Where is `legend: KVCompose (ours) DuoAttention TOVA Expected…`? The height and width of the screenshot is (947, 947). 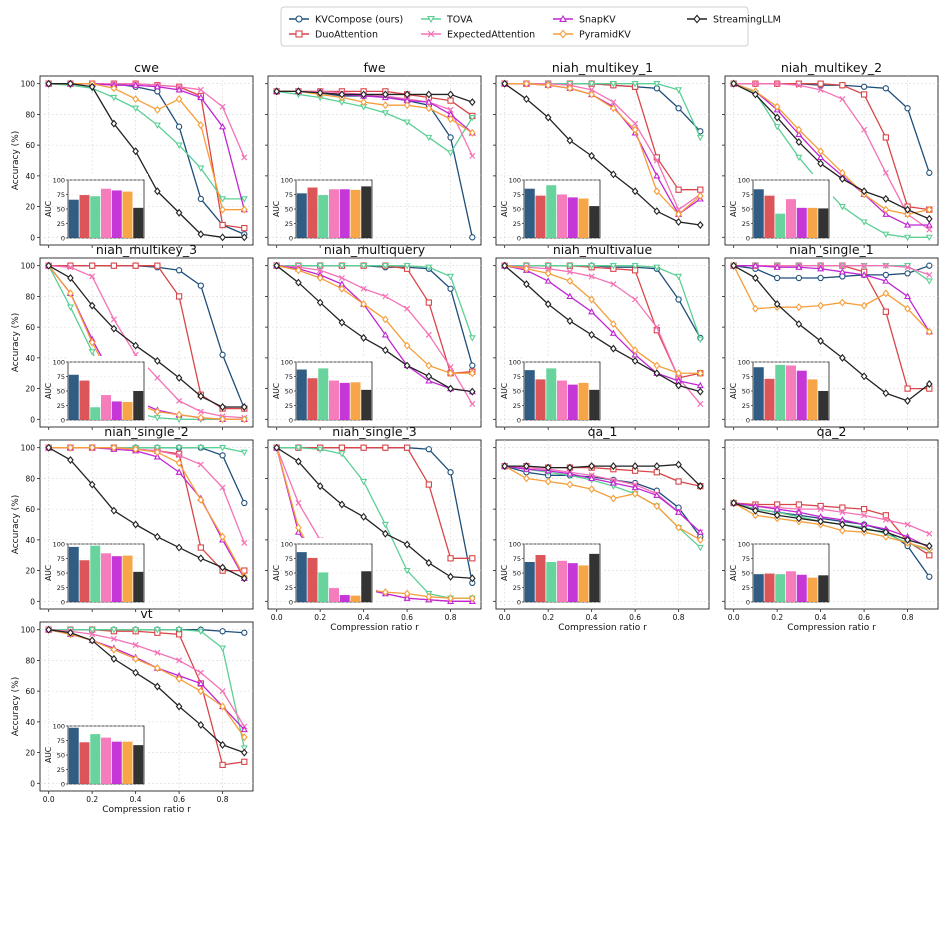 legend: KVCompose (ours) DuoAttention TOVA Expected… is located at coordinates (530, 26).